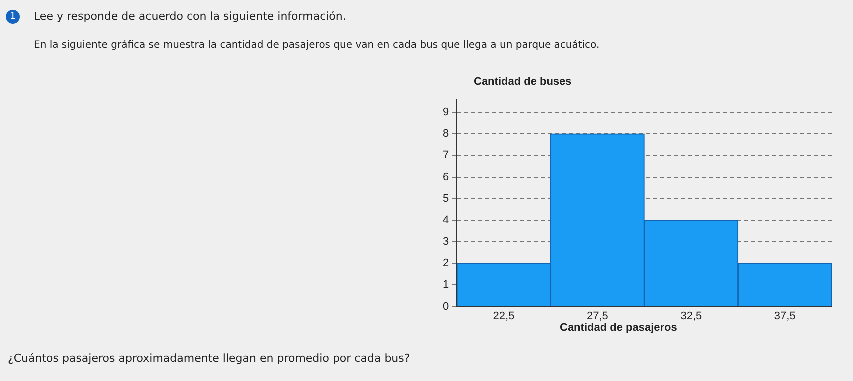 This screenshot has height=381, width=853. Describe the element at coordinates (190, 16) in the screenshot. I see `text: Lee y responde de acuerdo con la siguiente información.` at that location.